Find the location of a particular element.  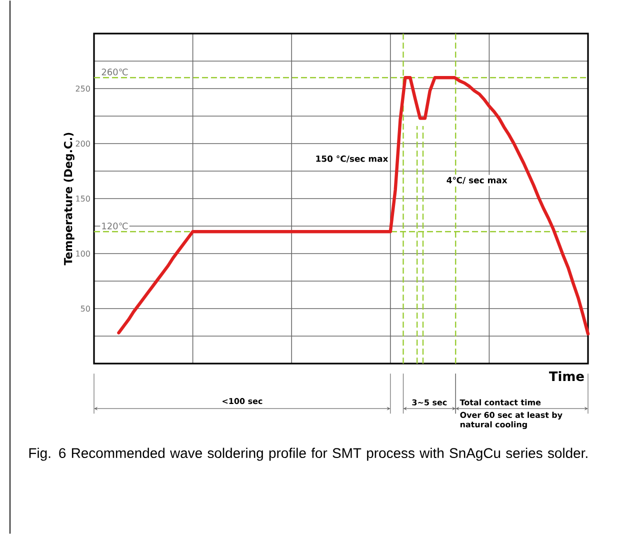

x-axis-title: Time is located at coordinates (566, 376).